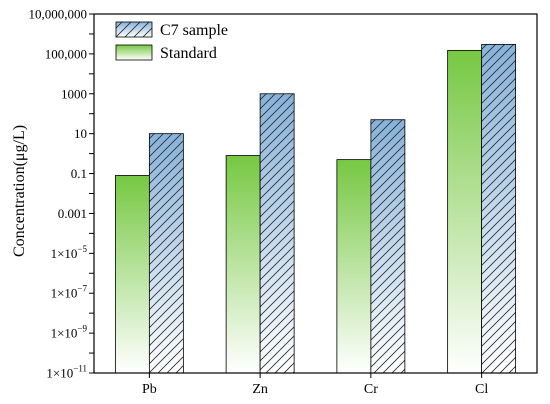  Describe the element at coordinates (134, 29) in the screenshot. I see `legend-swatch-c7-sample` at that location.